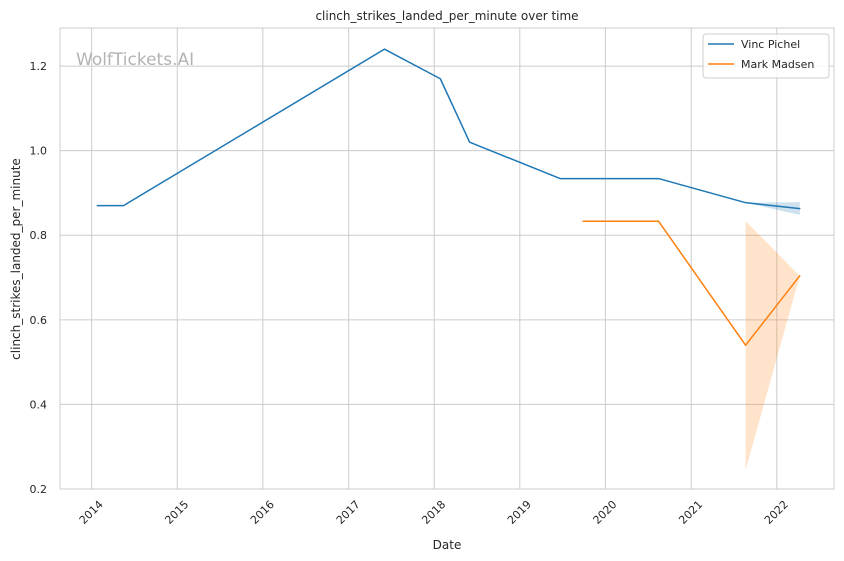 Image resolution: width=844 pixels, height=561 pixels. What do you see at coordinates (770, 44) in the screenshot?
I see `legend-label-vinc-pichel: Vinc Pichel` at bounding box center [770, 44].